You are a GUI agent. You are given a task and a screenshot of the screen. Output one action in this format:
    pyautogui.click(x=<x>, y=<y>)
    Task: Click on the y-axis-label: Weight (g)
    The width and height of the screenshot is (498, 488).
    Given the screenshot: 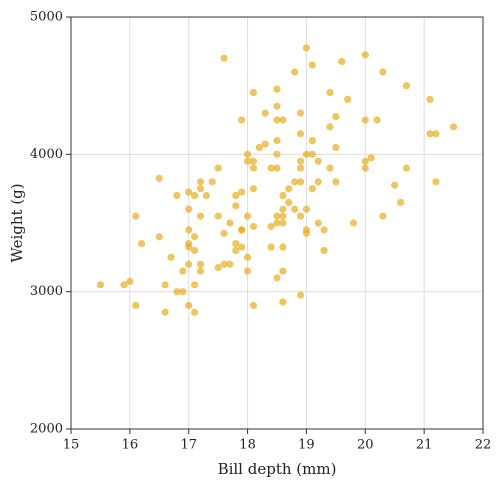 What is the action you would take?
    pyautogui.click(x=17, y=222)
    